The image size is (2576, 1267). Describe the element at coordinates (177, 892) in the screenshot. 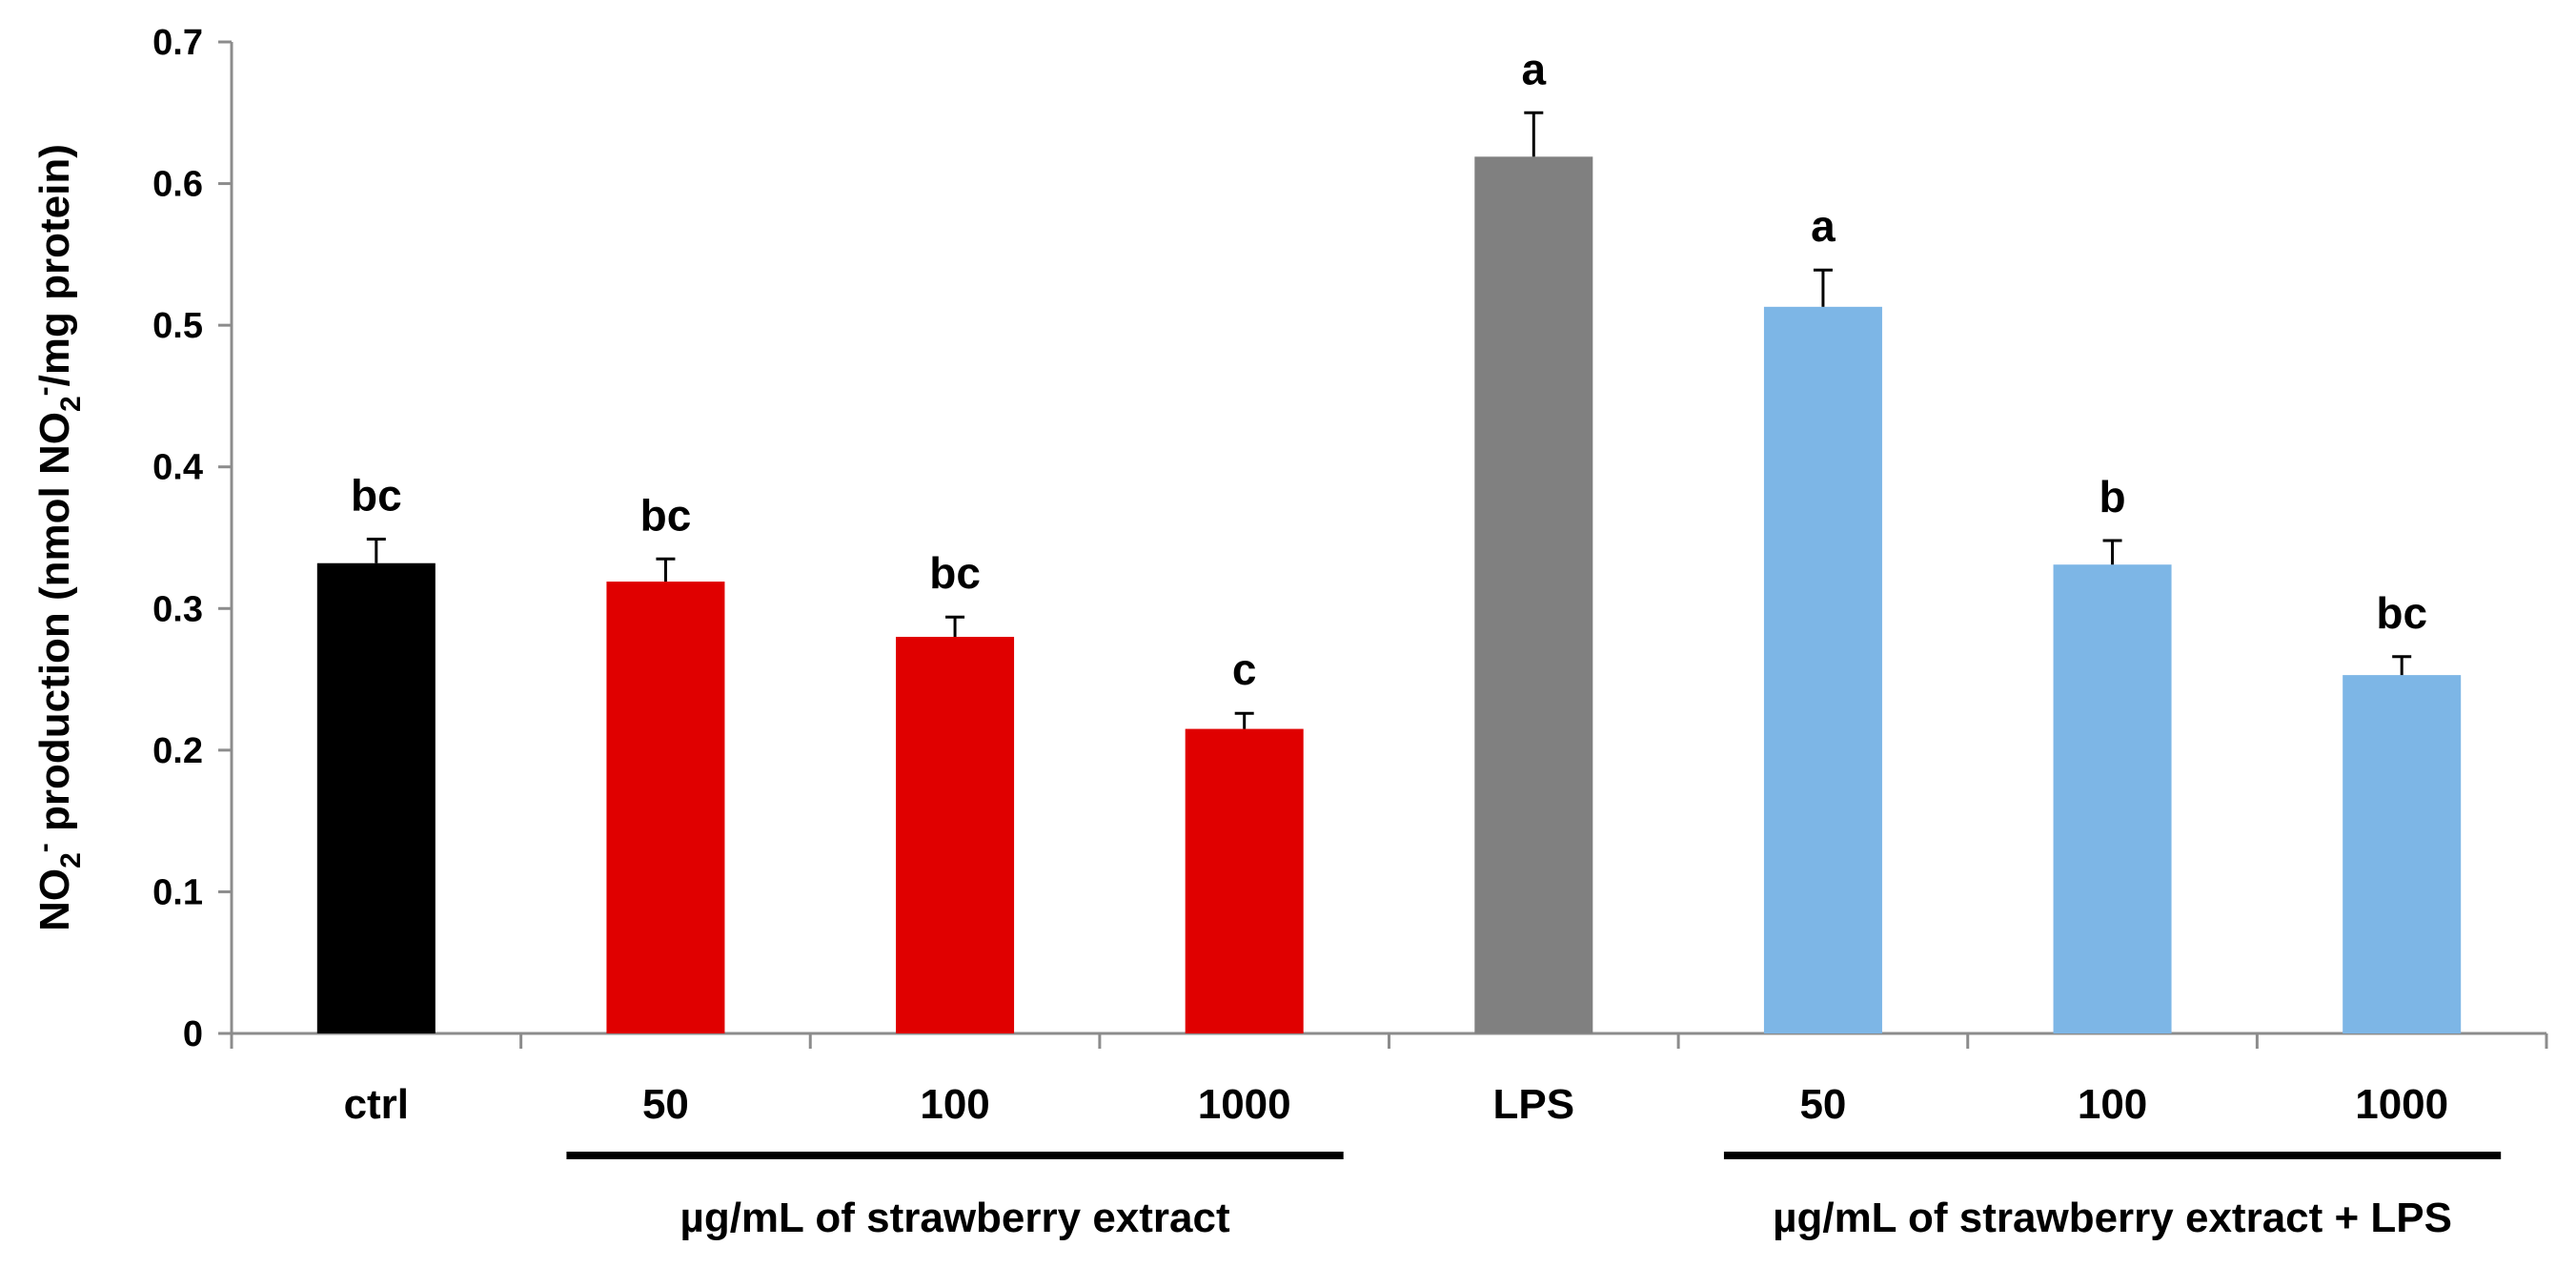

I see `y-tick-label: 0.1` at that location.